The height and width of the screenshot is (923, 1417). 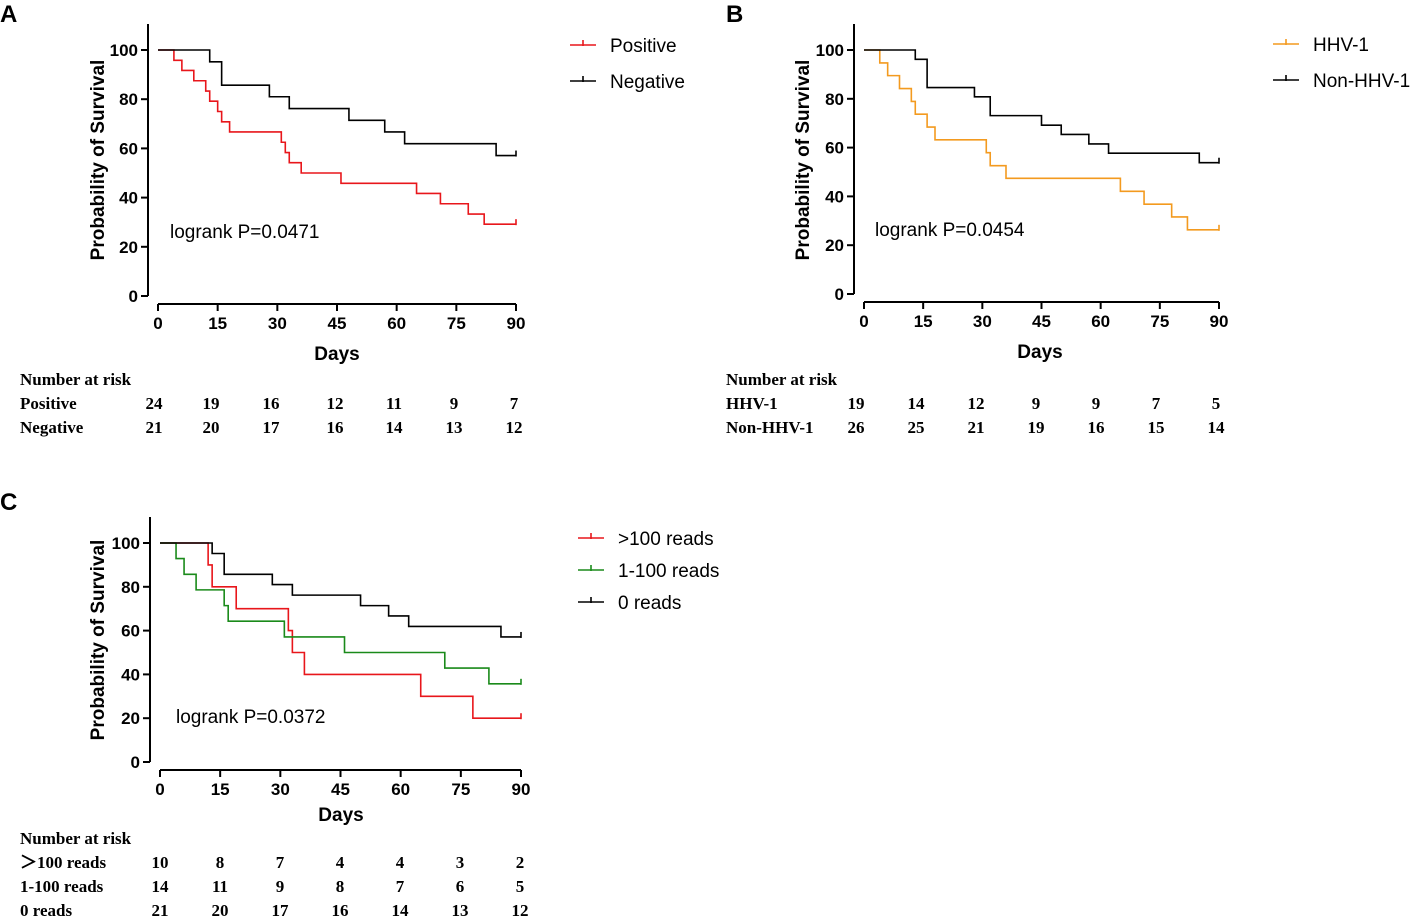 What do you see at coordinates (62, 886) in the screenshot?
I see `risk-row-label: 1-100 reads` at bounding box center [62, 886].